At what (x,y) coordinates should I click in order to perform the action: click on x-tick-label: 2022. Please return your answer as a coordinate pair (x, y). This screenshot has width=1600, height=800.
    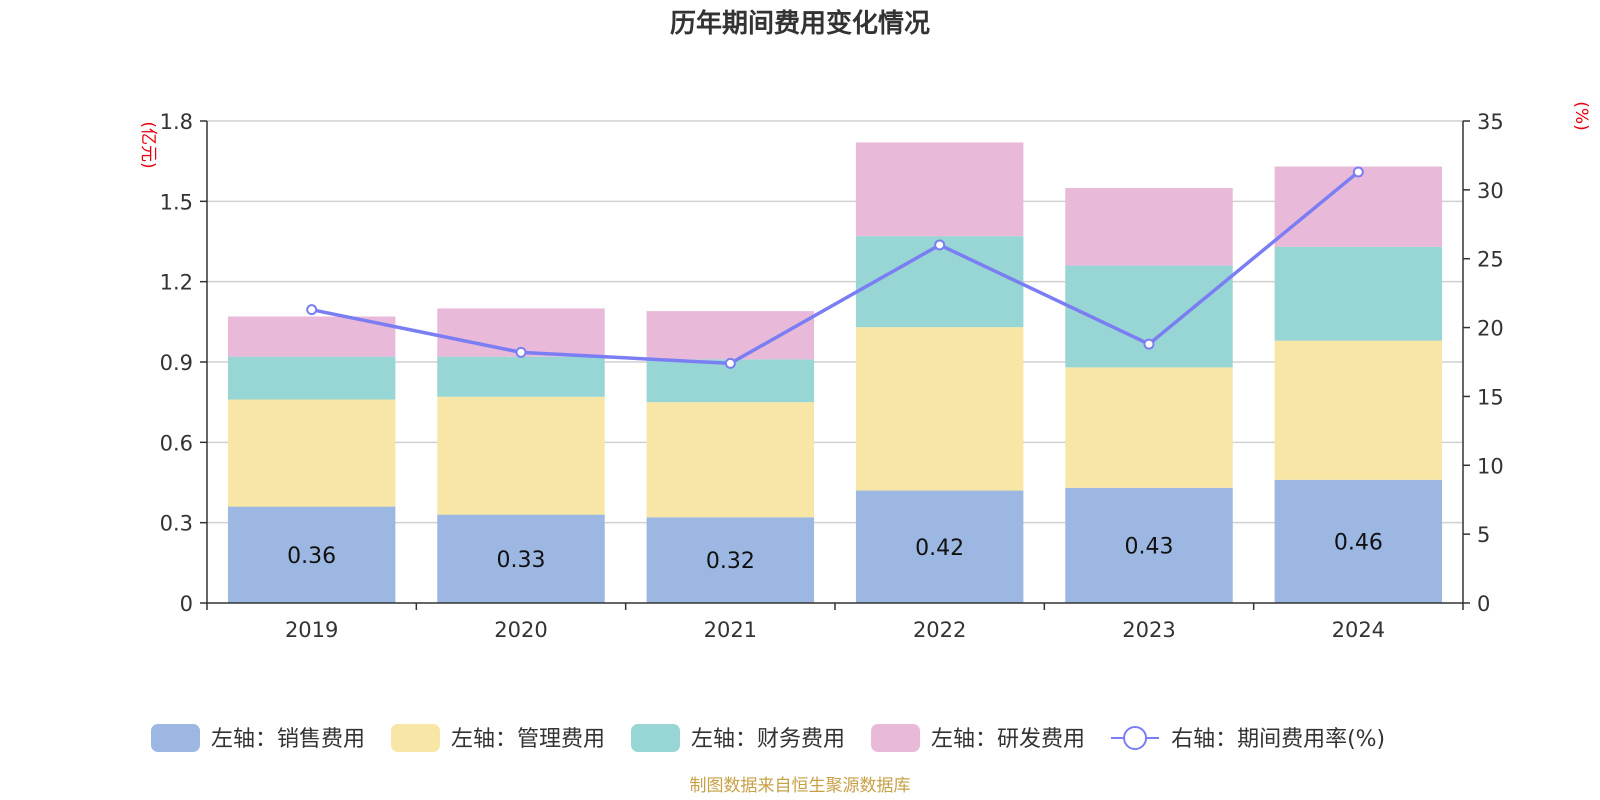
    Looking at the image, I should click on (939, 630).